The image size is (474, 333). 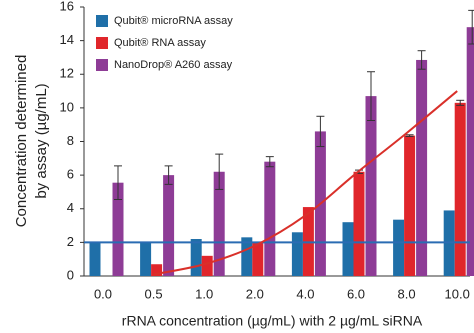 What do you see at coordinates (173, 21) in the screenshot?
I see `legend-label: Qubit® microRNA assay` at bounding box center [173, 21].